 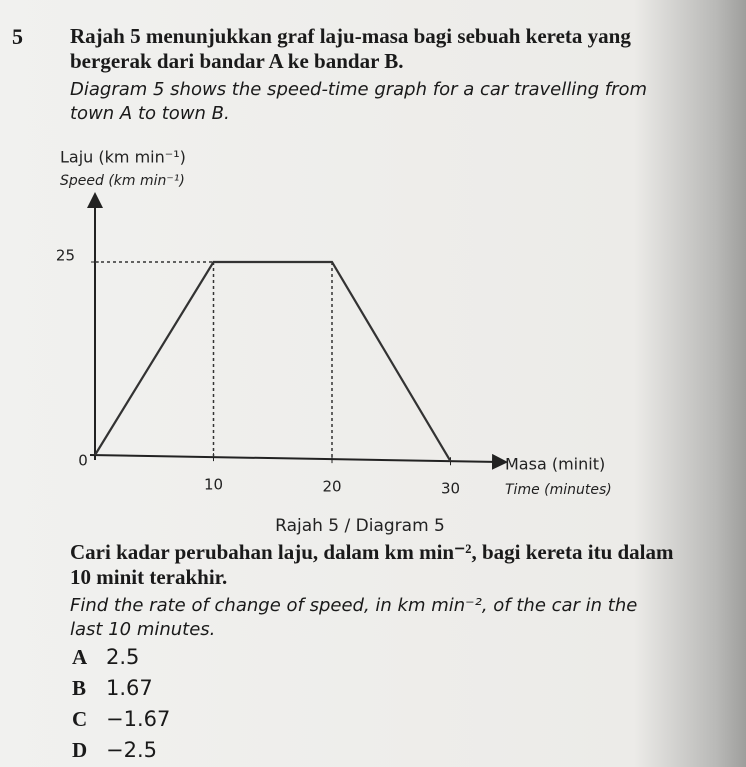 What do you see at coordinates (131, 750) in the screenshot?
I see `option-text: −2.5` at bounding box center [131, 750].